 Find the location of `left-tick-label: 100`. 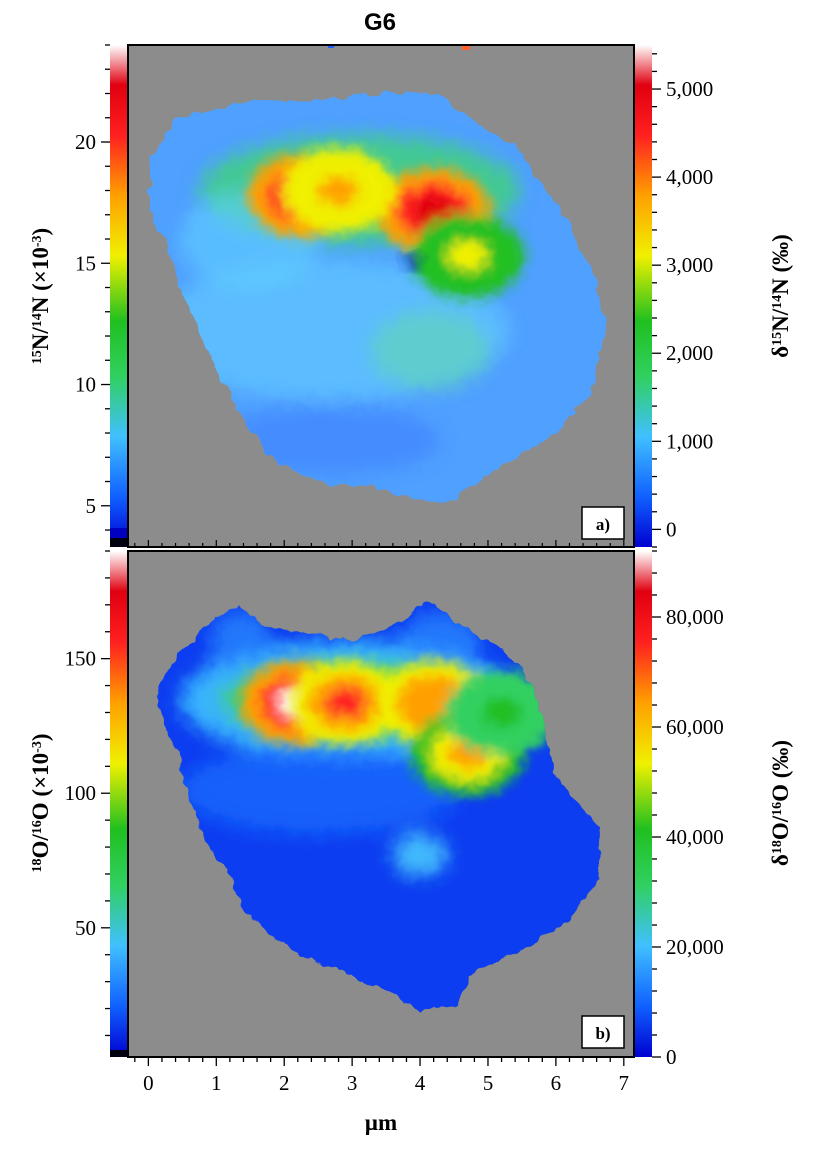

left-tick-label: 100 is located at coordinates (81, 793).